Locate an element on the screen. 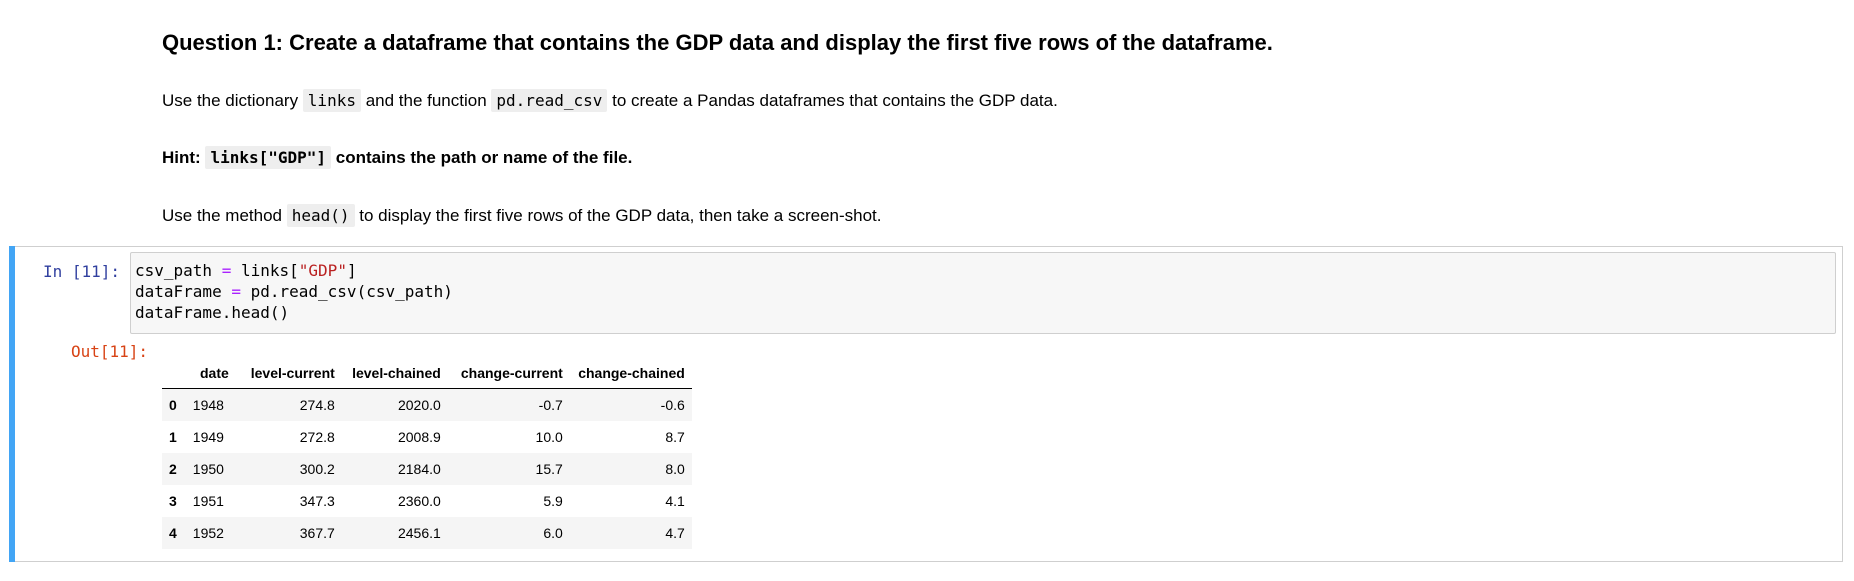  text-segment: contains the path or name of the file. is located at coordinates (482, 157).